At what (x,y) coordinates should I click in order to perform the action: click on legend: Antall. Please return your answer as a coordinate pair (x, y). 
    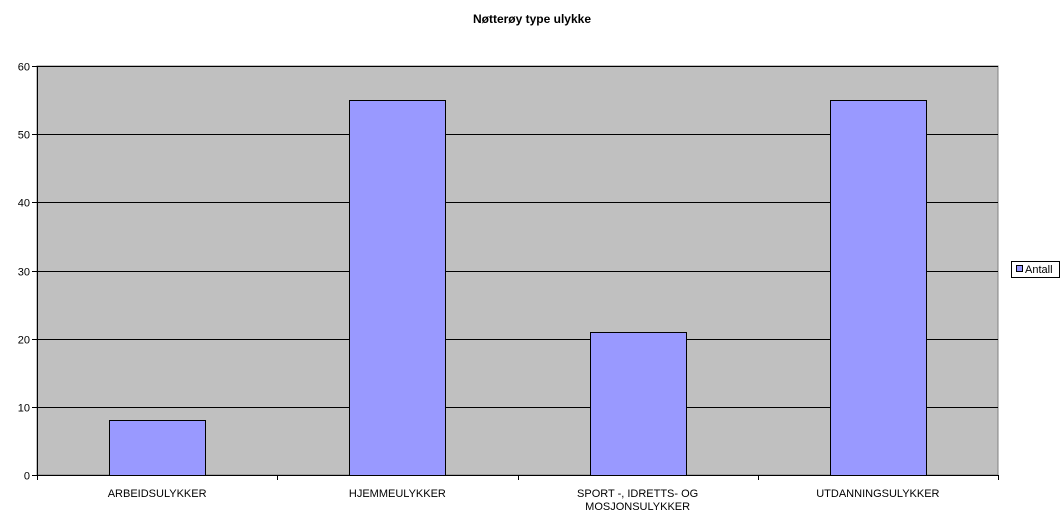
    Looking at the image, I should click on (1035, 269).